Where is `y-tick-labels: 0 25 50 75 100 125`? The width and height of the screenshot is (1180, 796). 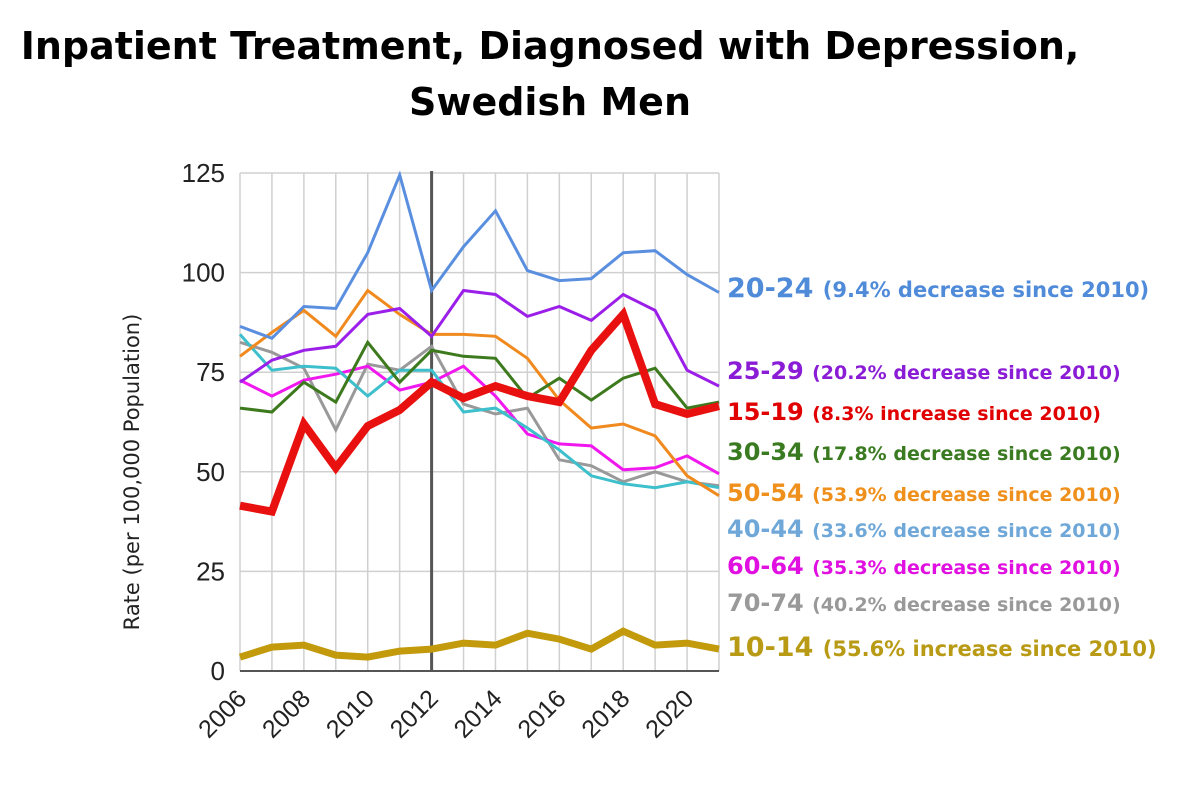
y-tick-labels: 0 25 50 75 100 125 is located at coordinates (203, 422).